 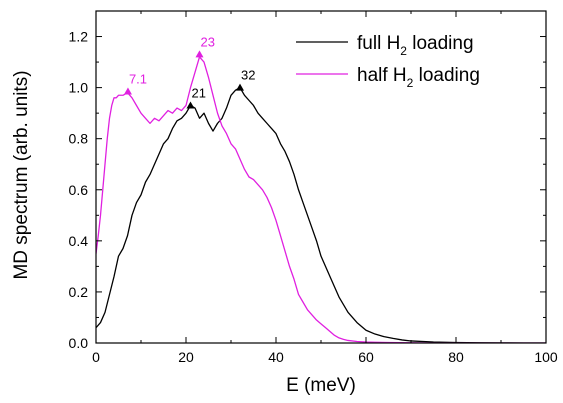 I want to click on x-axis-title: E (meV), so click(x=321, y=385).